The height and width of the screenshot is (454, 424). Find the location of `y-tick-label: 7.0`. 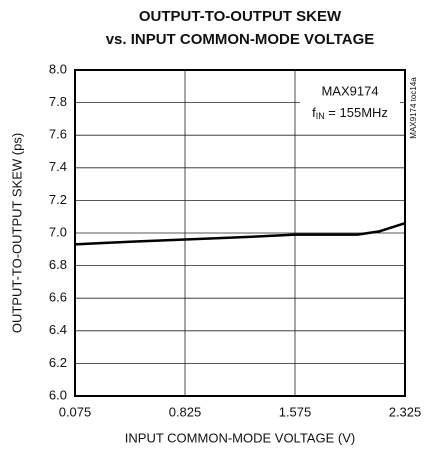

y-tick-label: 7.0 is located at coordinates (58, 231).